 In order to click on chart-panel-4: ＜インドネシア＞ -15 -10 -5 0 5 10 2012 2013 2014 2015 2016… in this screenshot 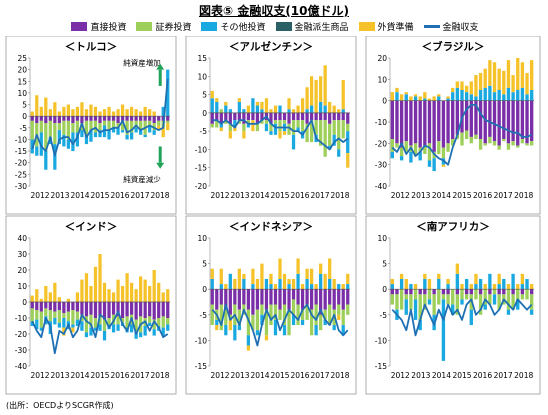, I will do `click(271, 305)`.